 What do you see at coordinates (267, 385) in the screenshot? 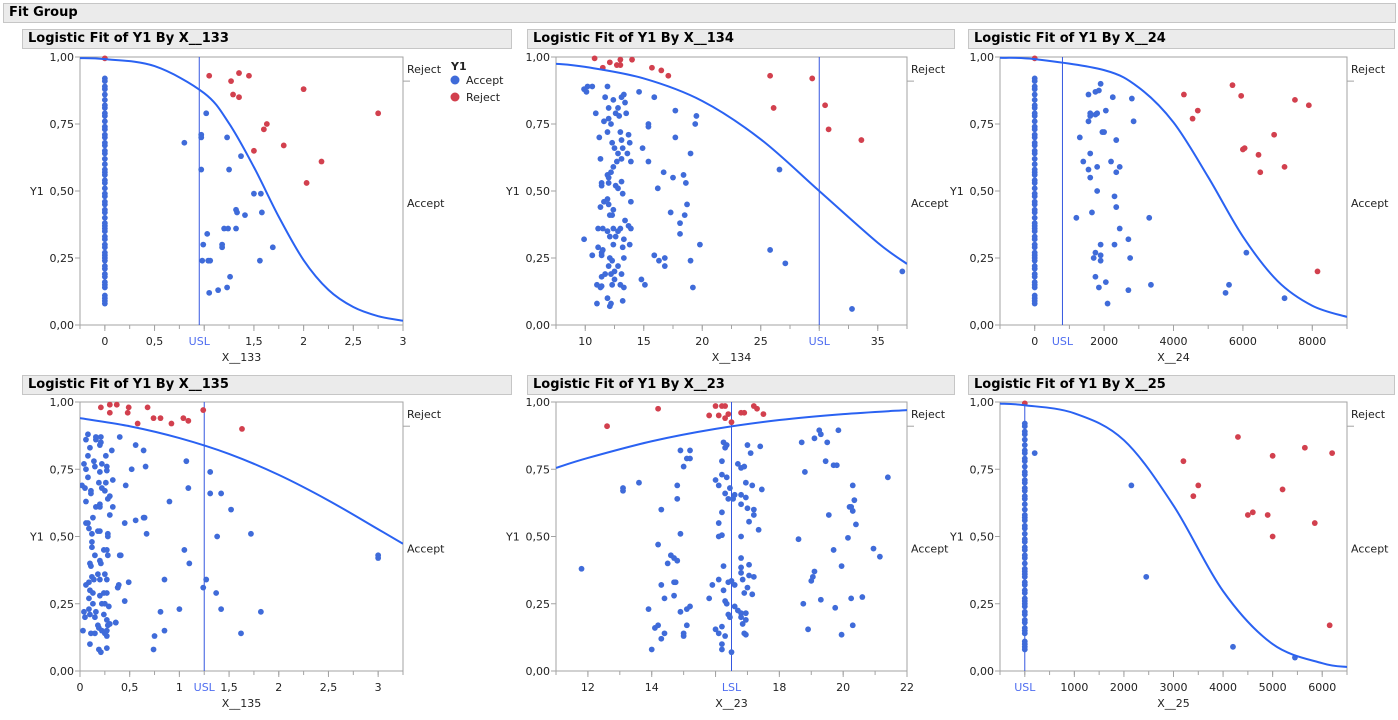
I see `chart-title: Logistic Fit of Y1 By X__135` at bounding box center [267, 385].